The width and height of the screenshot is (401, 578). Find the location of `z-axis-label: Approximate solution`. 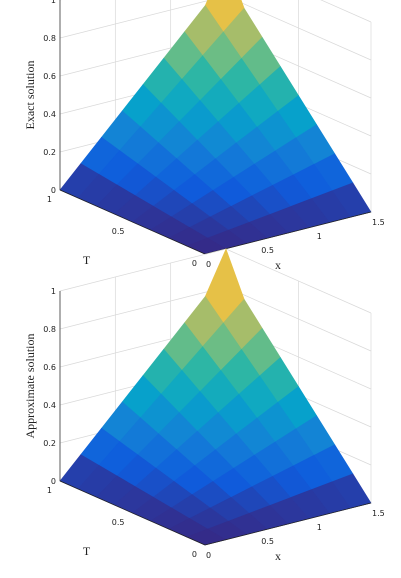

z-axis-label: Approximate solution is located at coordinates (30, 386).